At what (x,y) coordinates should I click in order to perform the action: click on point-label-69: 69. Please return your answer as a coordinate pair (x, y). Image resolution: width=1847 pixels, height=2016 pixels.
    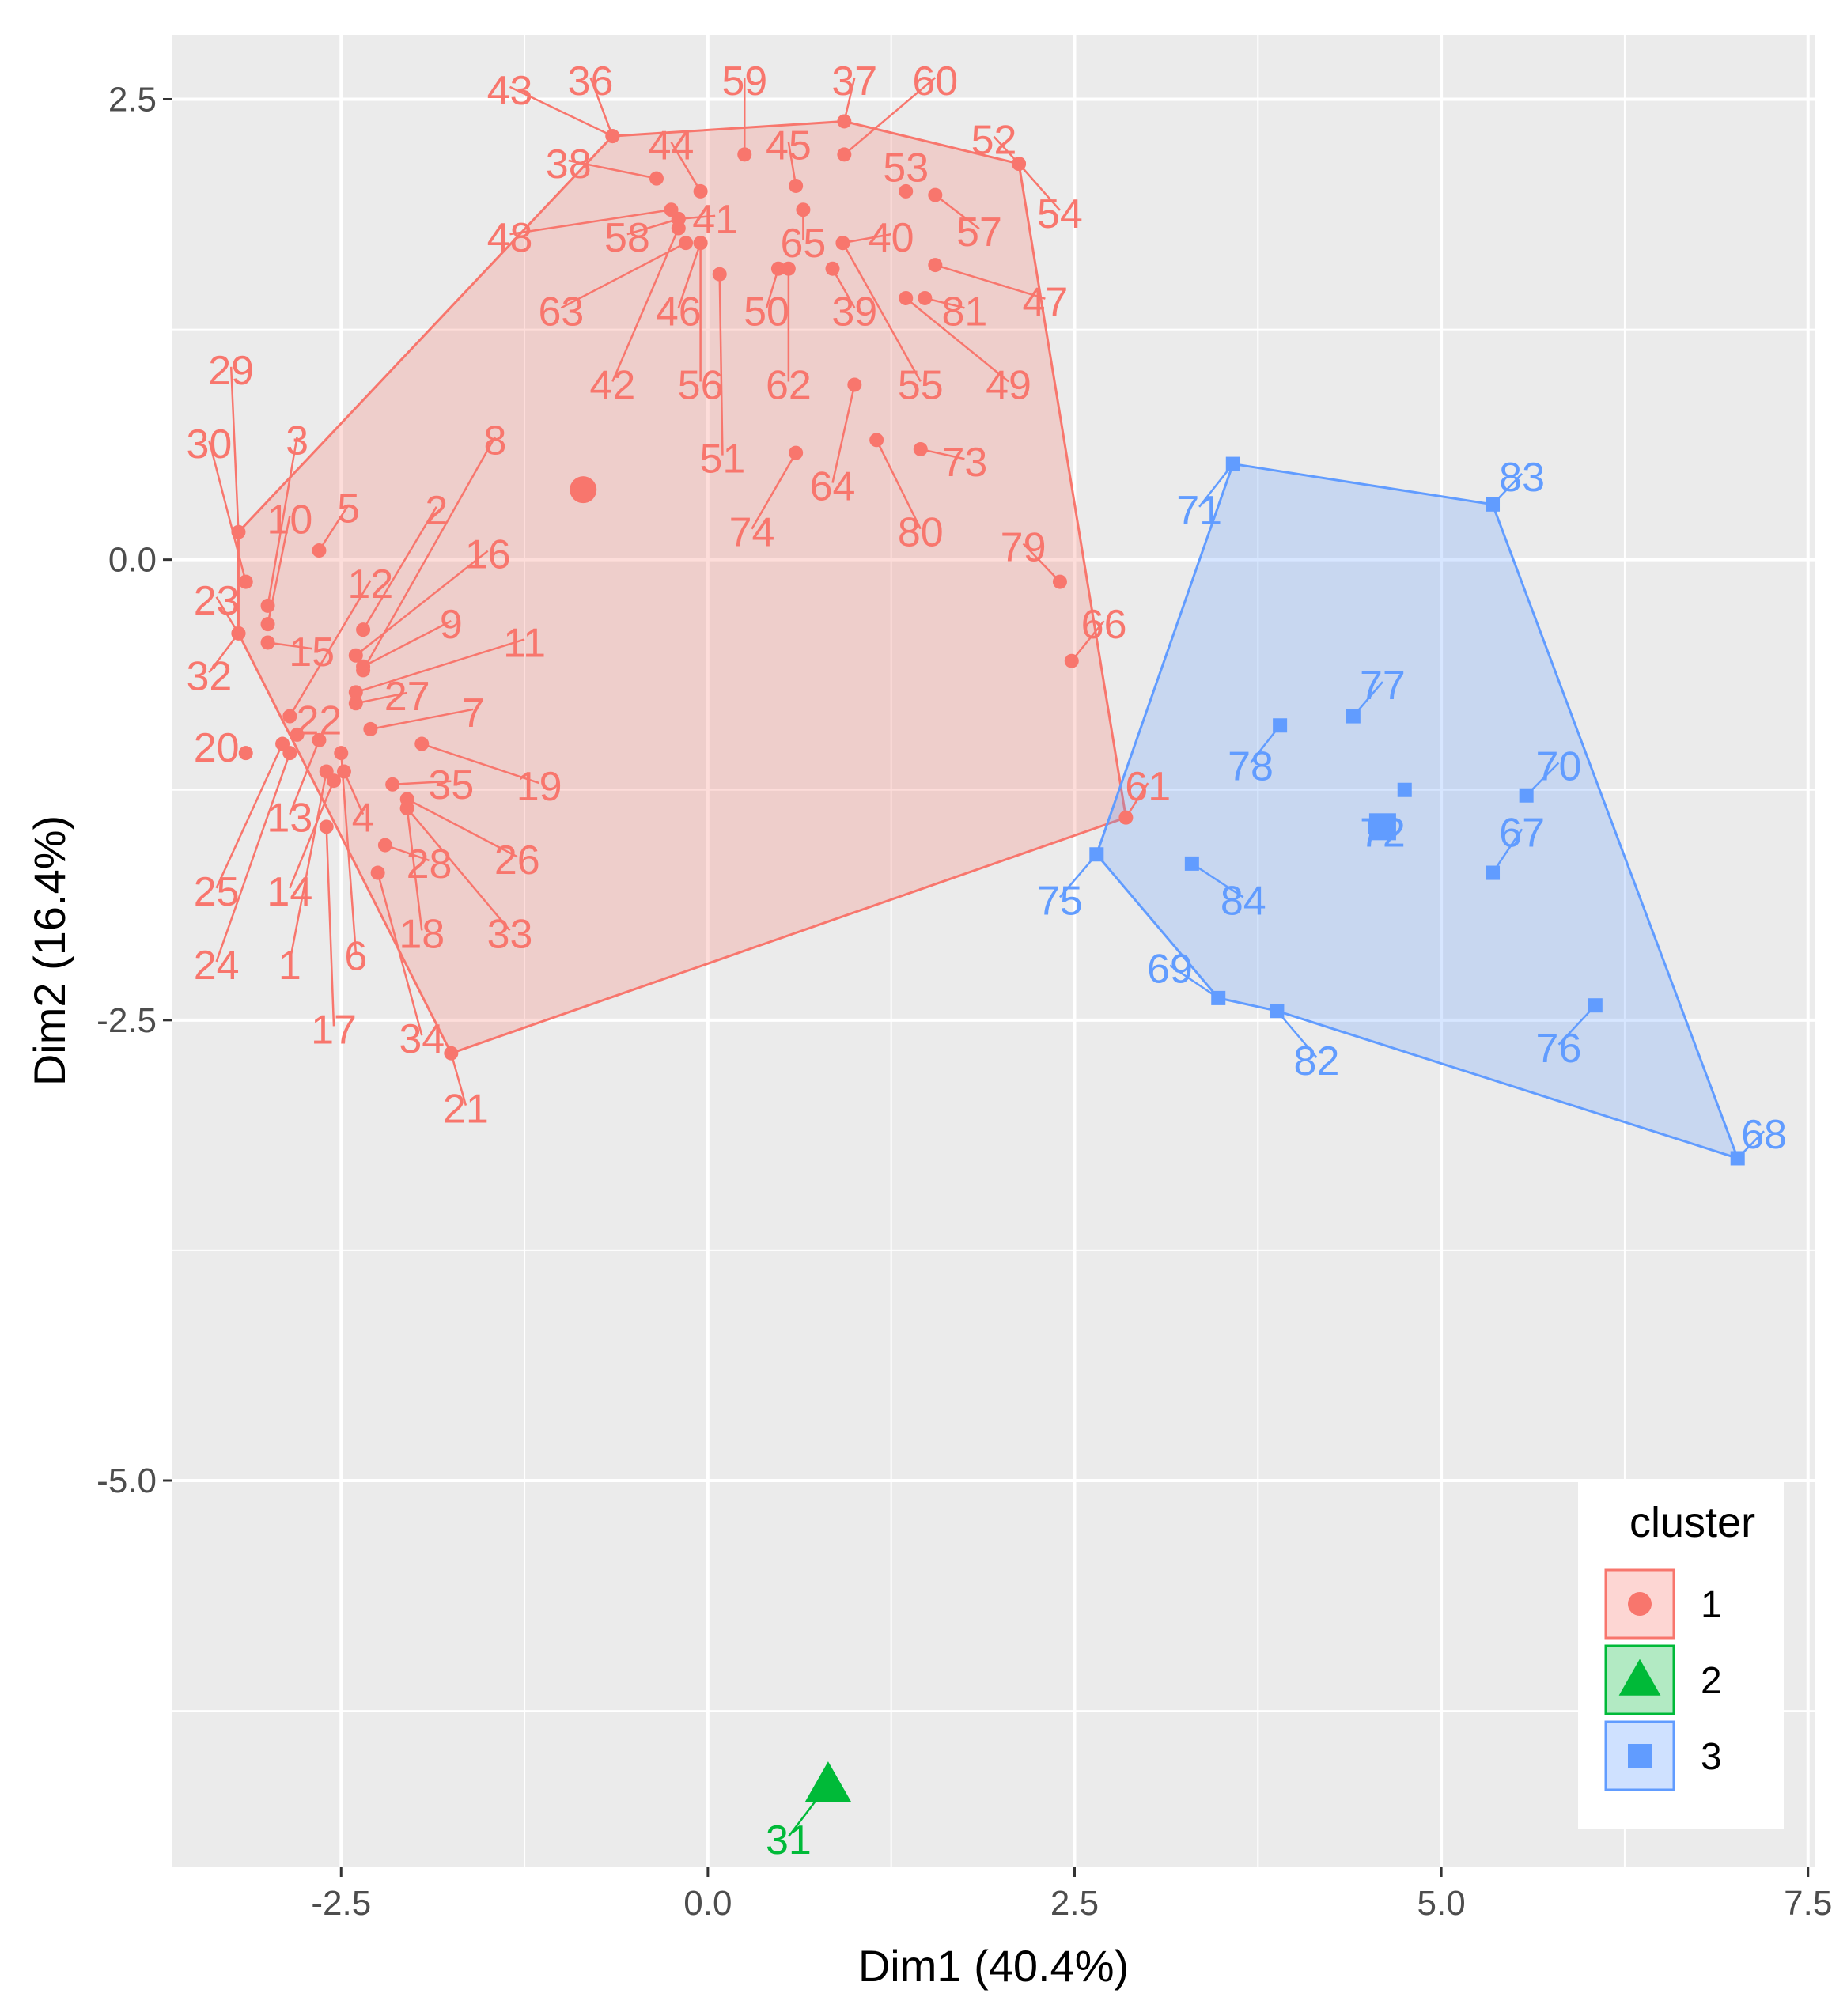
    Looking at the image, I should click on (1170, 970).